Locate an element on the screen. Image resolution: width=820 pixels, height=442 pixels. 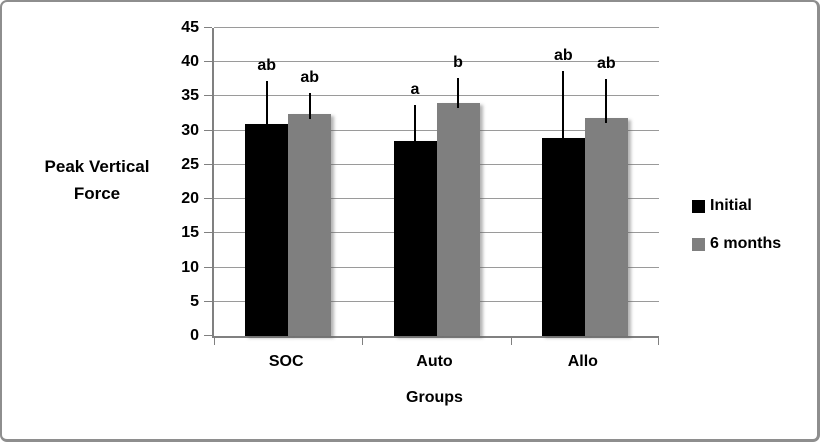
y-axis-title: Peak Vertical Force is located at coordinates (97, 180).